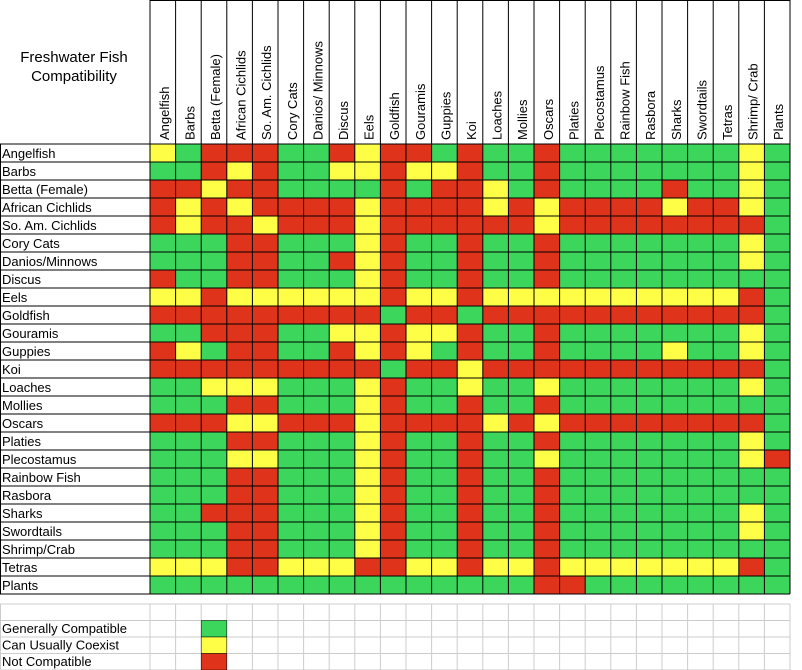  Describe the element at coordinates (26, 351) in the screenshot. I see `row-label: Guppies` at that location.